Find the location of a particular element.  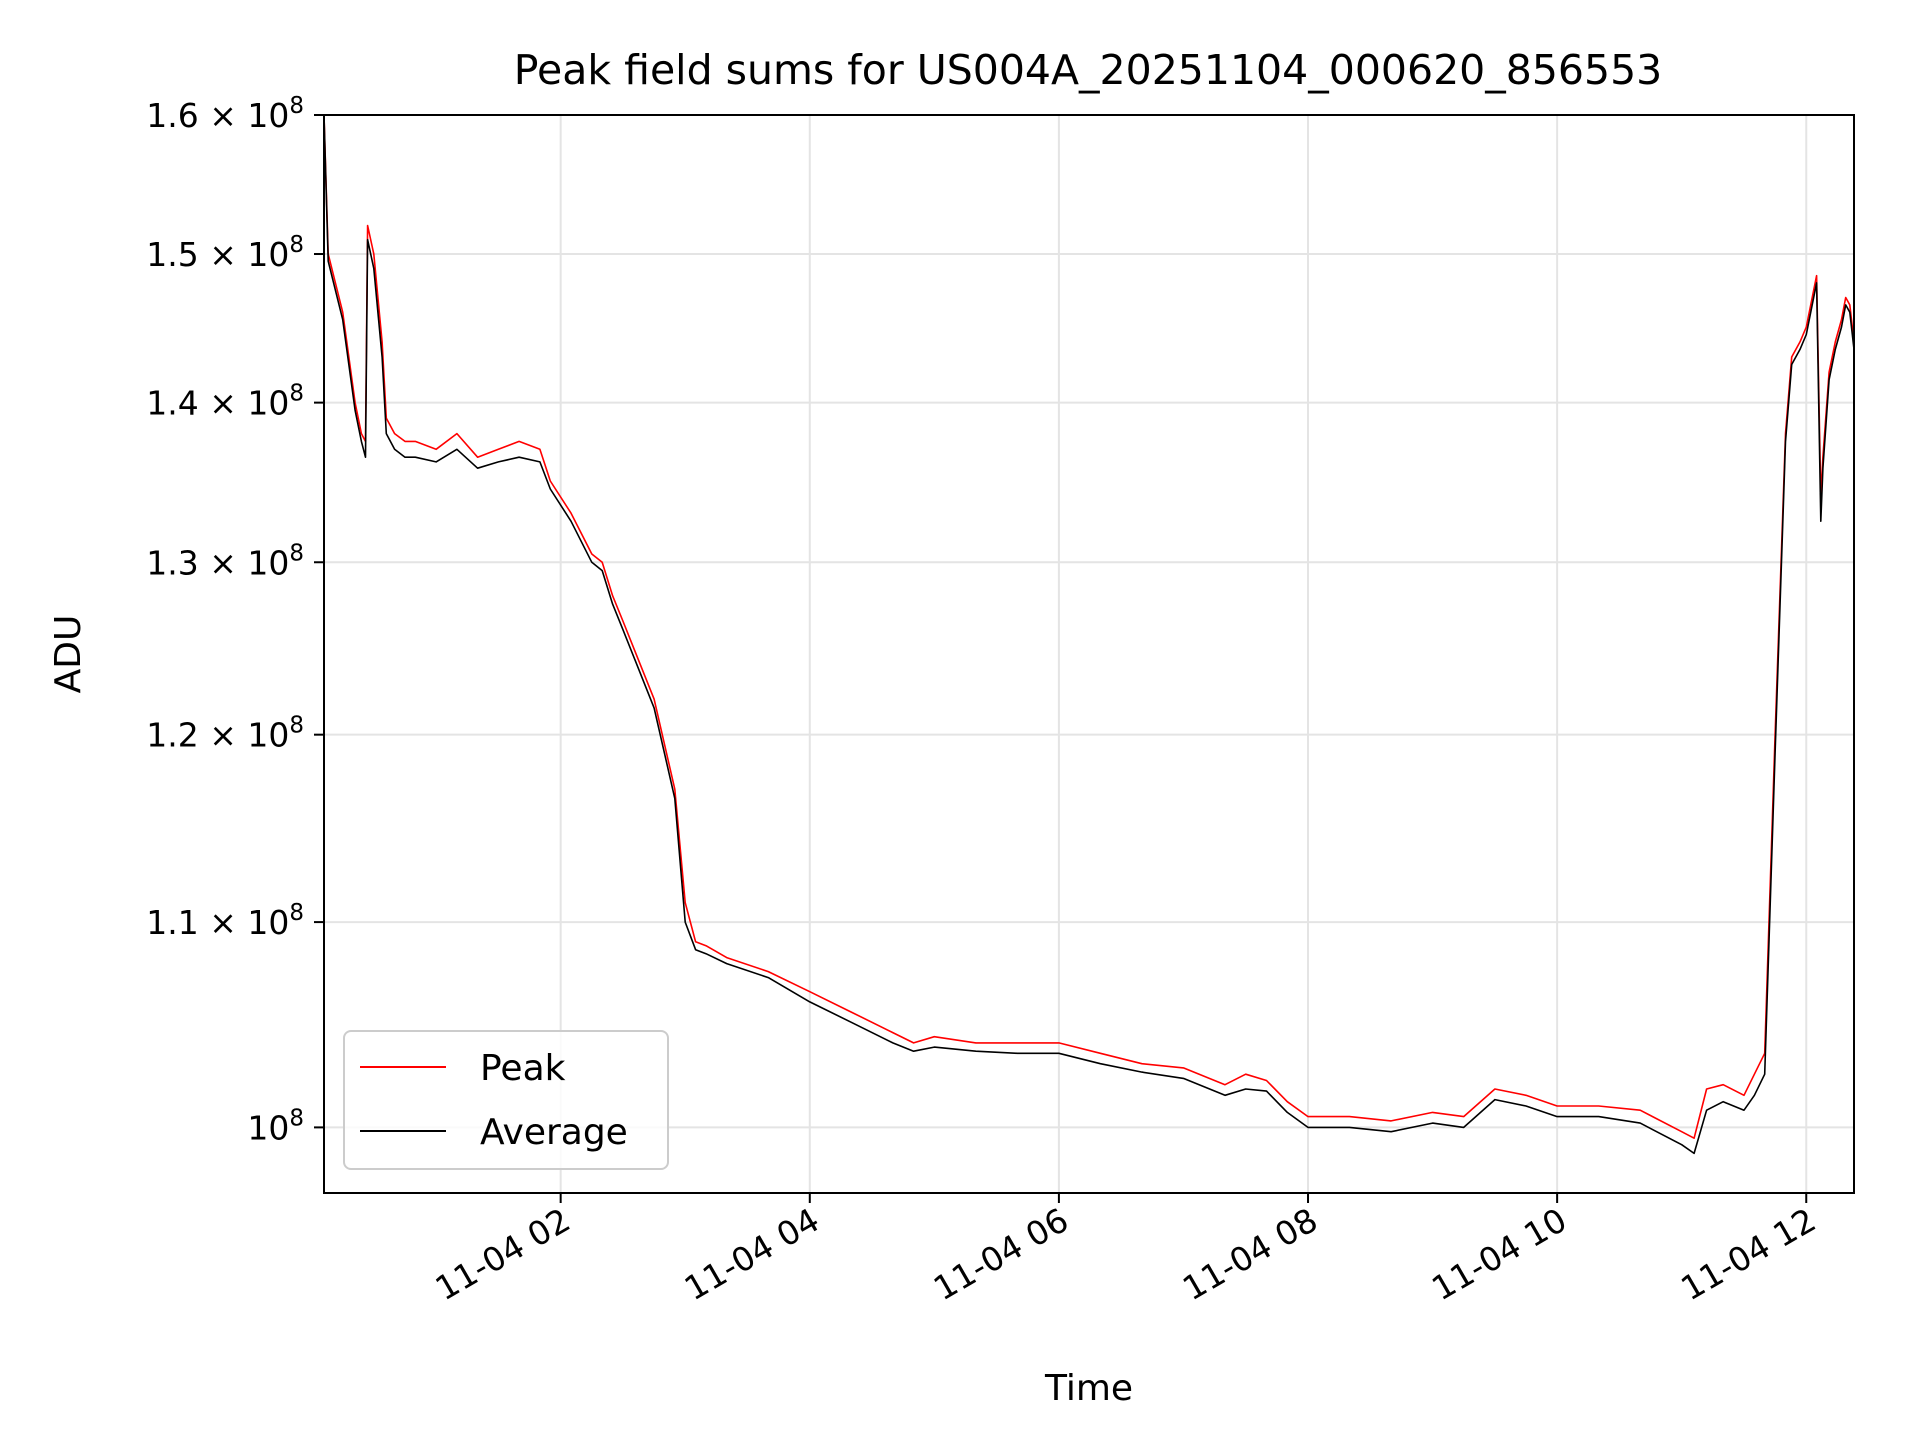

y-tick-label: 1.5 × 108 is located at coordinates (225, 253).